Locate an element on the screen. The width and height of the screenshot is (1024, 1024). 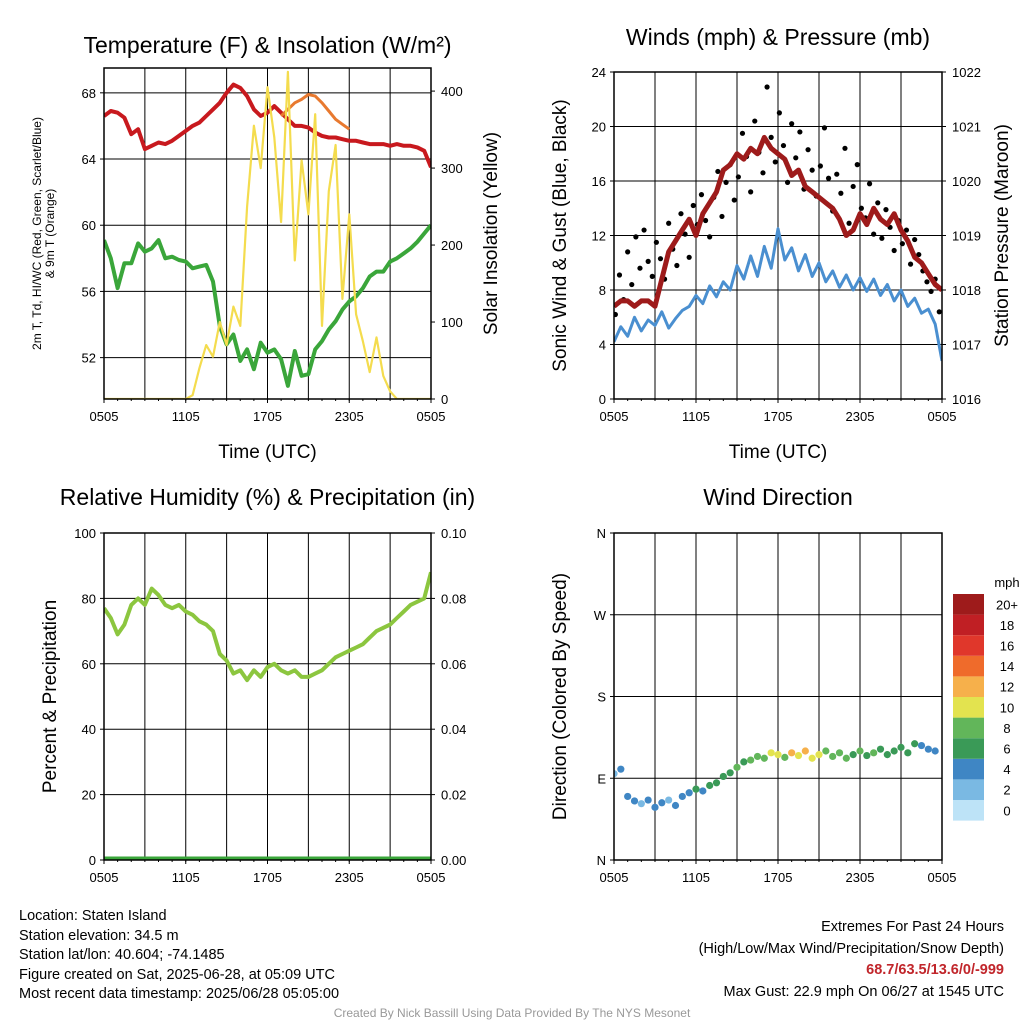
y-right-tick-label: 1017 is located at coordinates (966, 345).